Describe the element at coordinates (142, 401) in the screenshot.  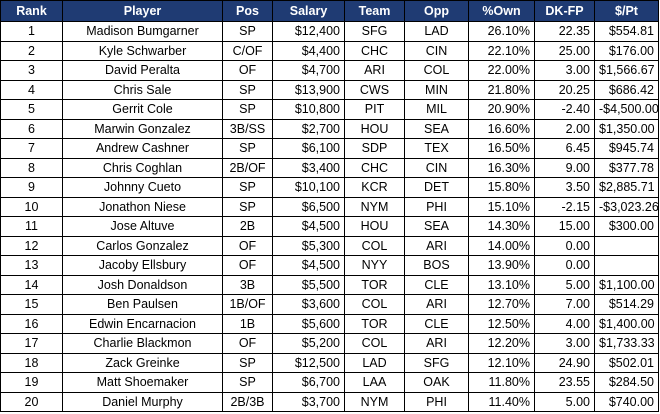
I see `cell-player: Daniel Murphy` at that location.